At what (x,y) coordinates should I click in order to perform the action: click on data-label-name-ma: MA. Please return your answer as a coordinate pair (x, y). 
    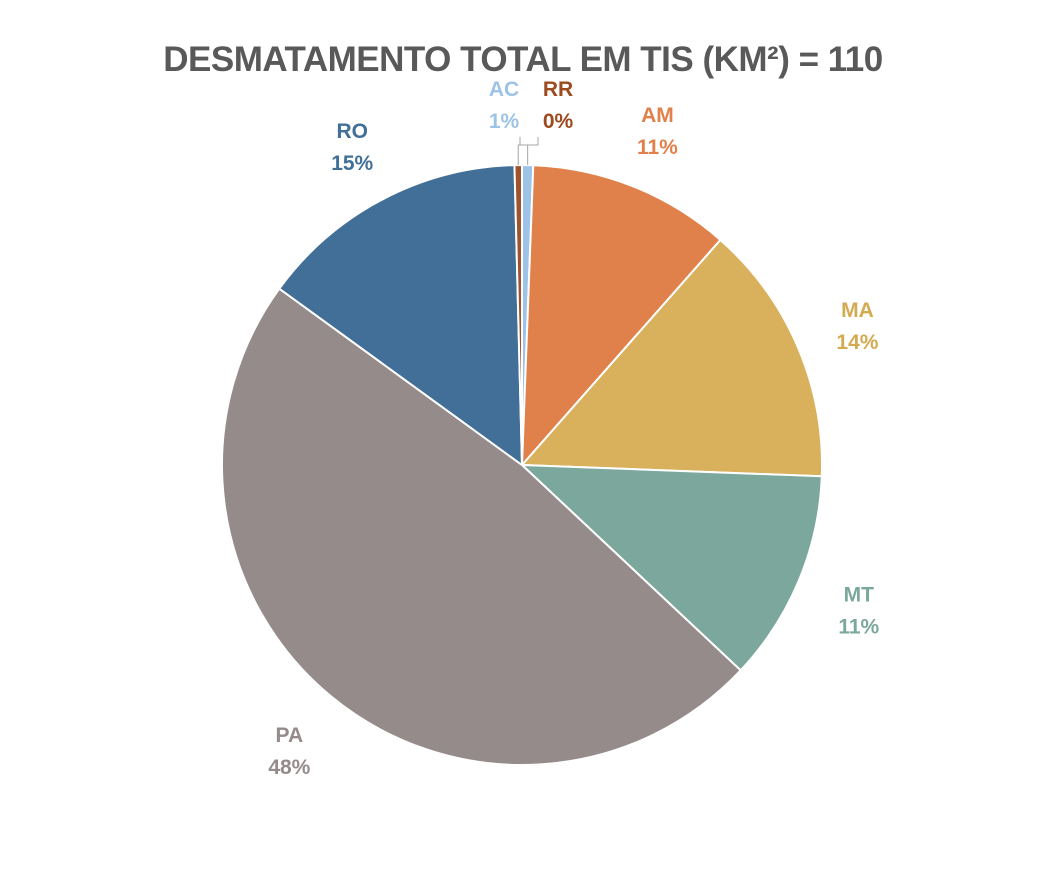
    Looking at the image, I should click on (857, 310).